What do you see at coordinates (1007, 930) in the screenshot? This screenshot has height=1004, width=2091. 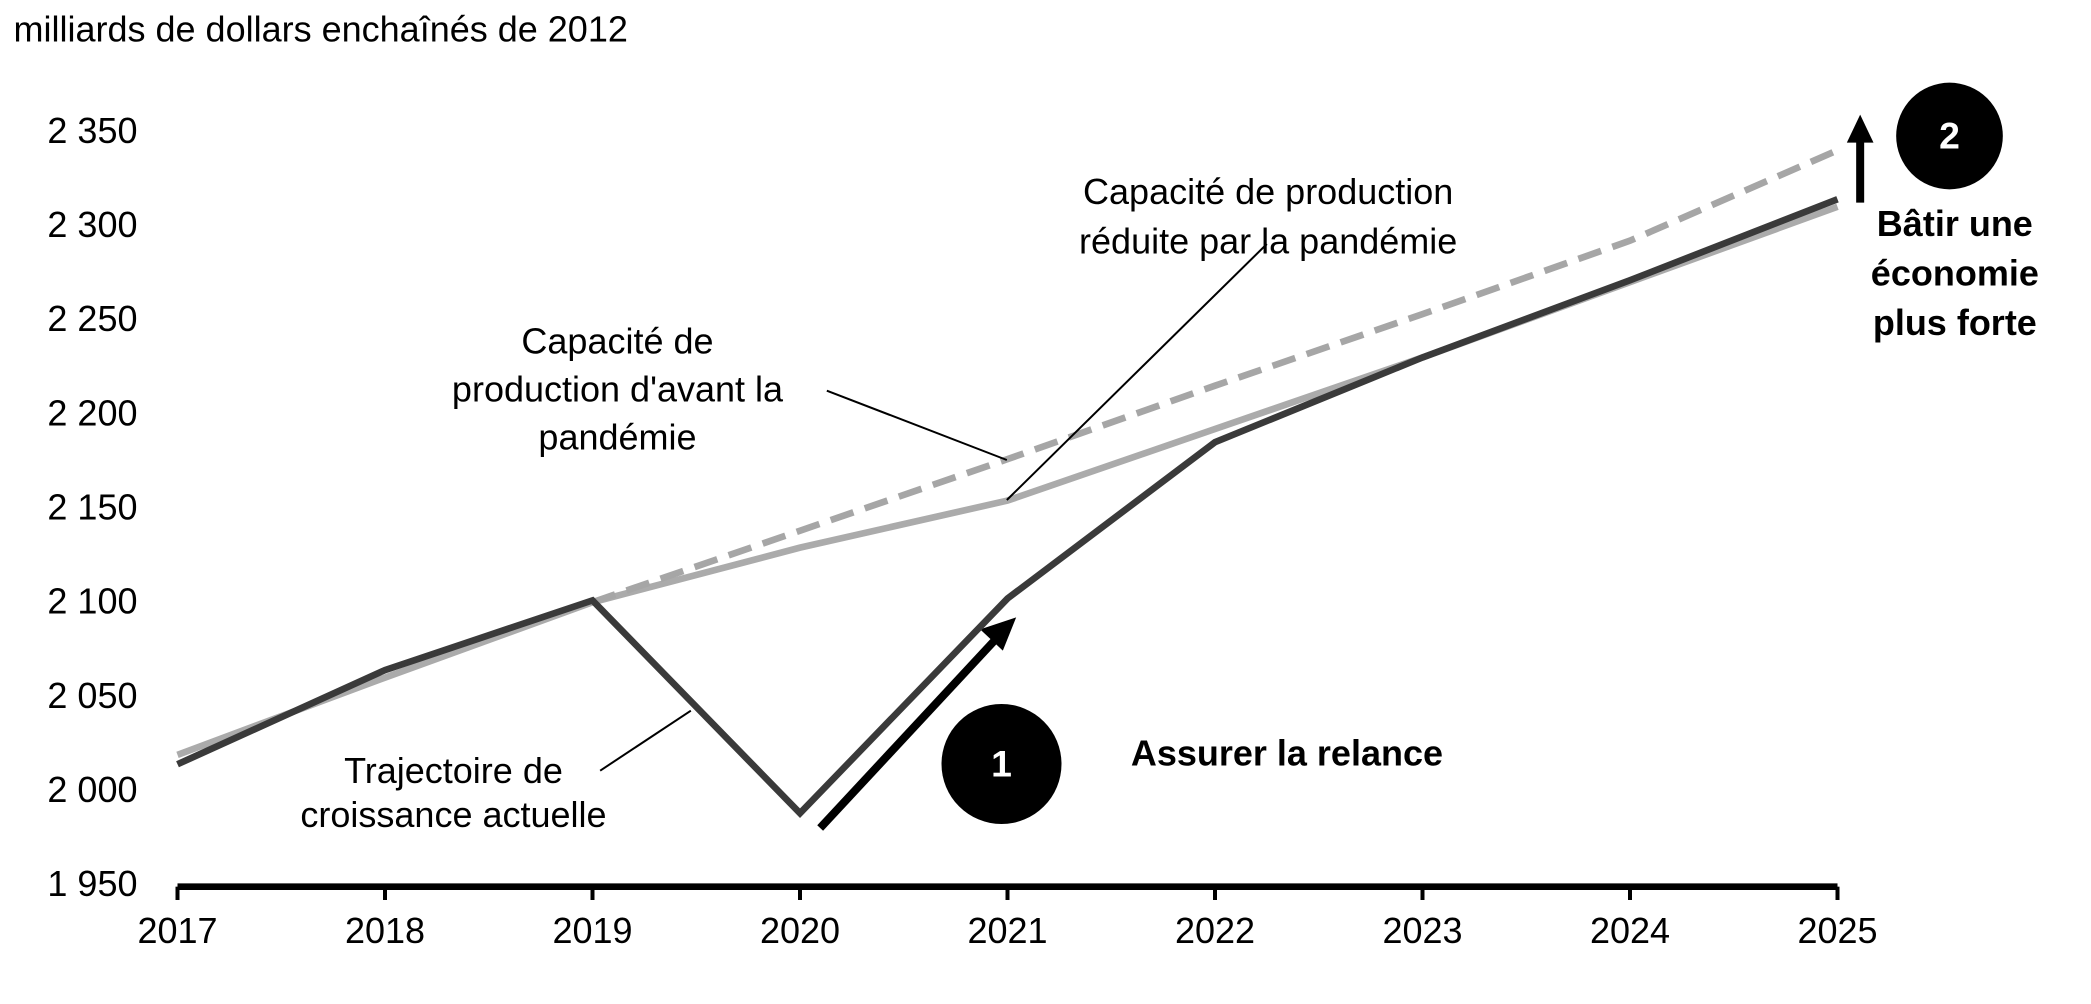 I see `x-tick-label: 2021` at bounding box center [1007, 930].